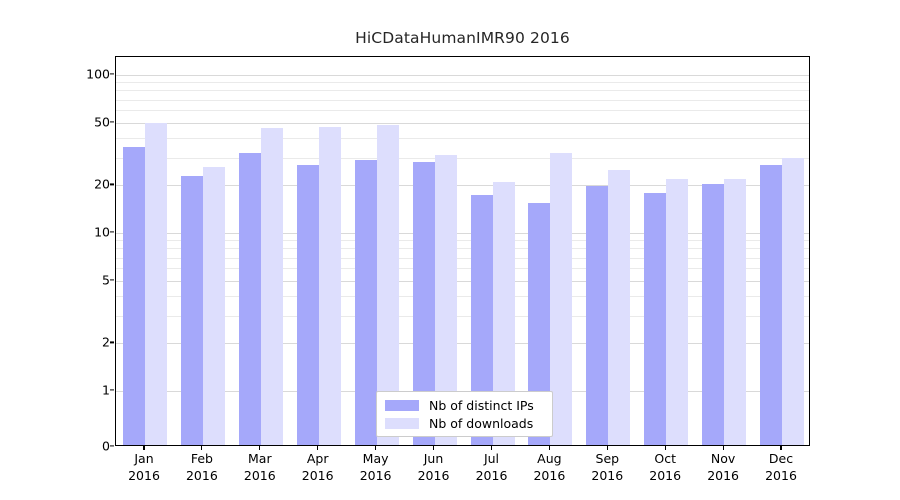  What do you see at coordinates (365, 302) in the screenshot?
I see `bar-ips-may` at bounding box center [365, 302].